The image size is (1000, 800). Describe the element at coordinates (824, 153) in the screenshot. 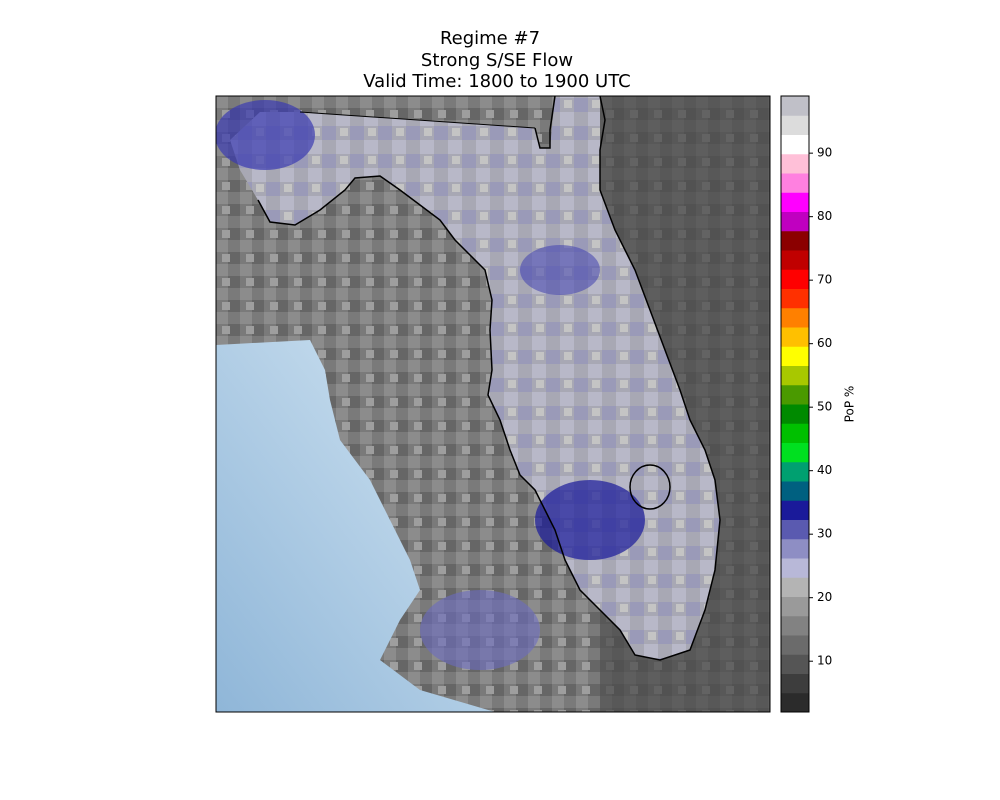

I see `colorbar-tick-label: 90` at that location.